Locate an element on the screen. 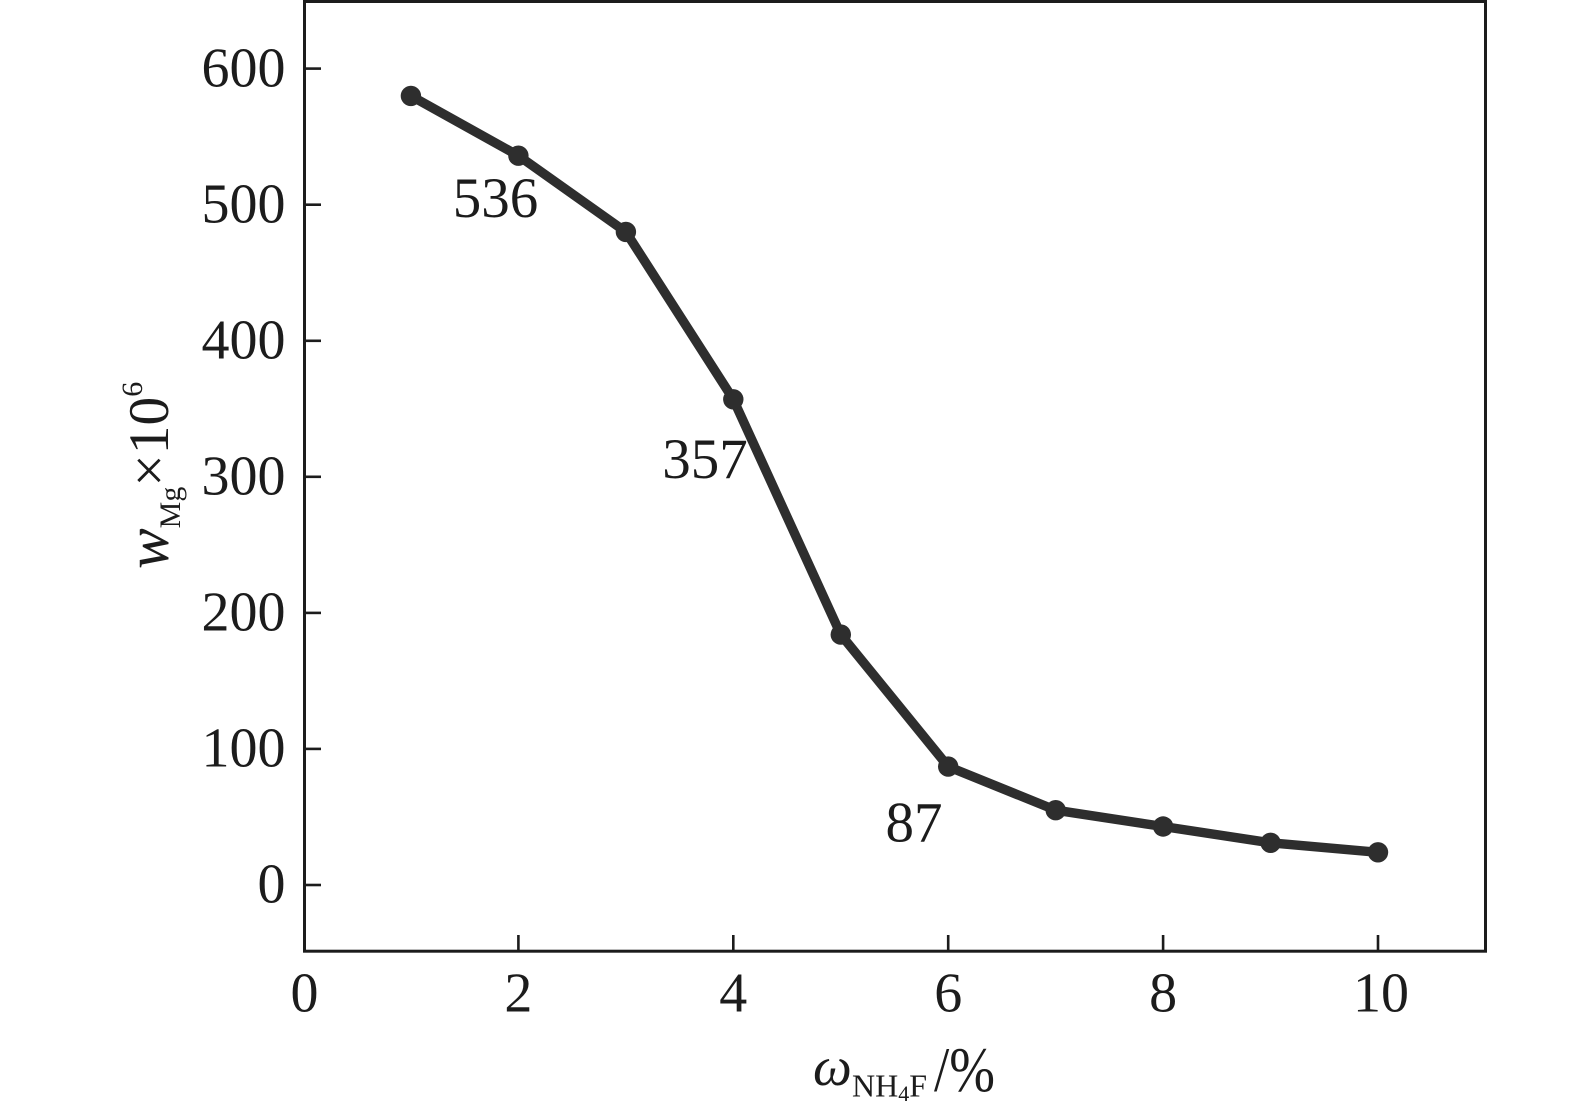  svg-text: 4 is located at coordinates (733, 993).